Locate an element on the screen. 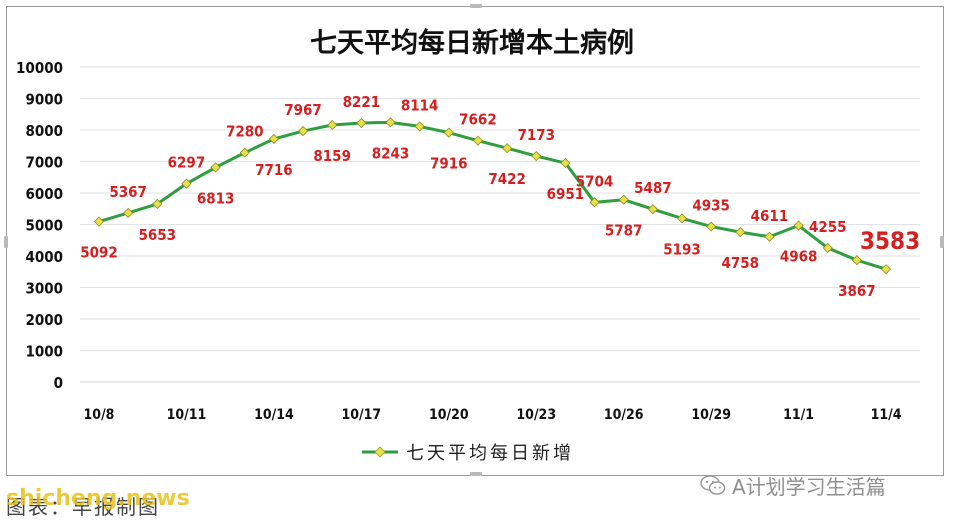  watermark-text: A计划学习生活篇 is located at coordinates (809, 486).